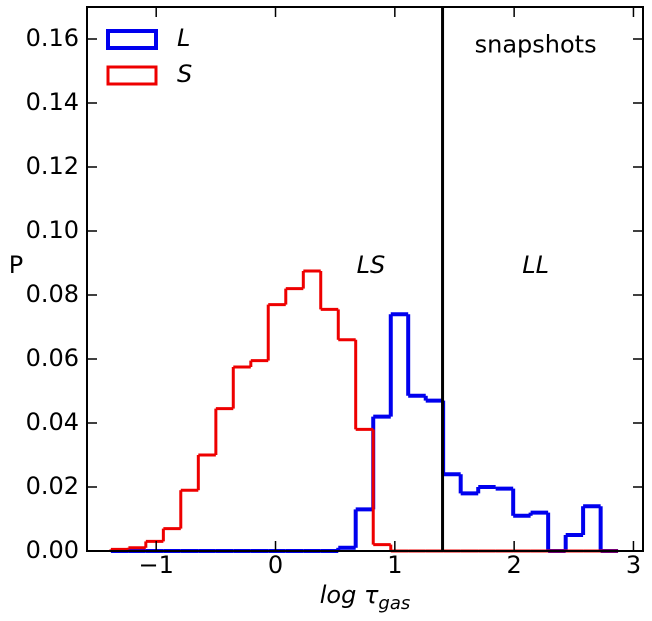  I want to click on y-tick-label: 0.12, so click(52, 166).